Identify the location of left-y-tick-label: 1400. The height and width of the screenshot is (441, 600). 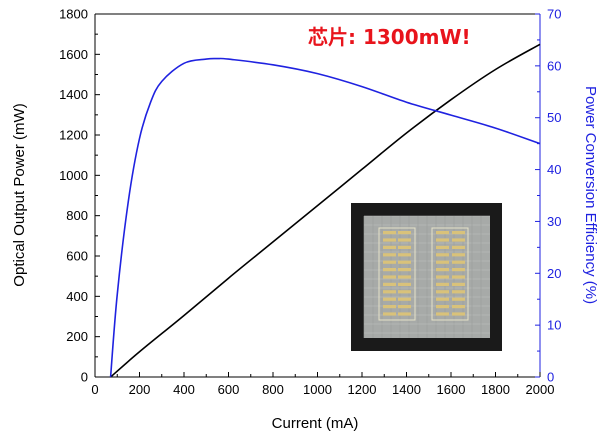
(73, 94).